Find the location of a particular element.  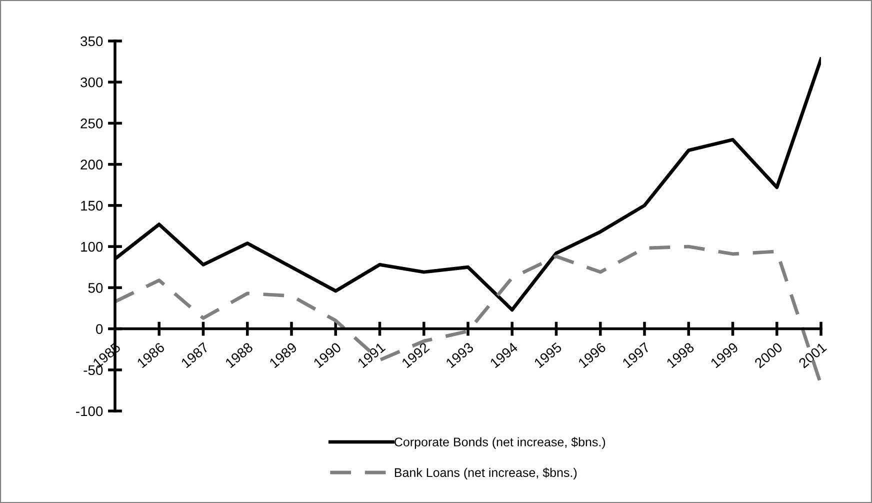

y-tick-label: 200 is located at coordinates (91, 165).